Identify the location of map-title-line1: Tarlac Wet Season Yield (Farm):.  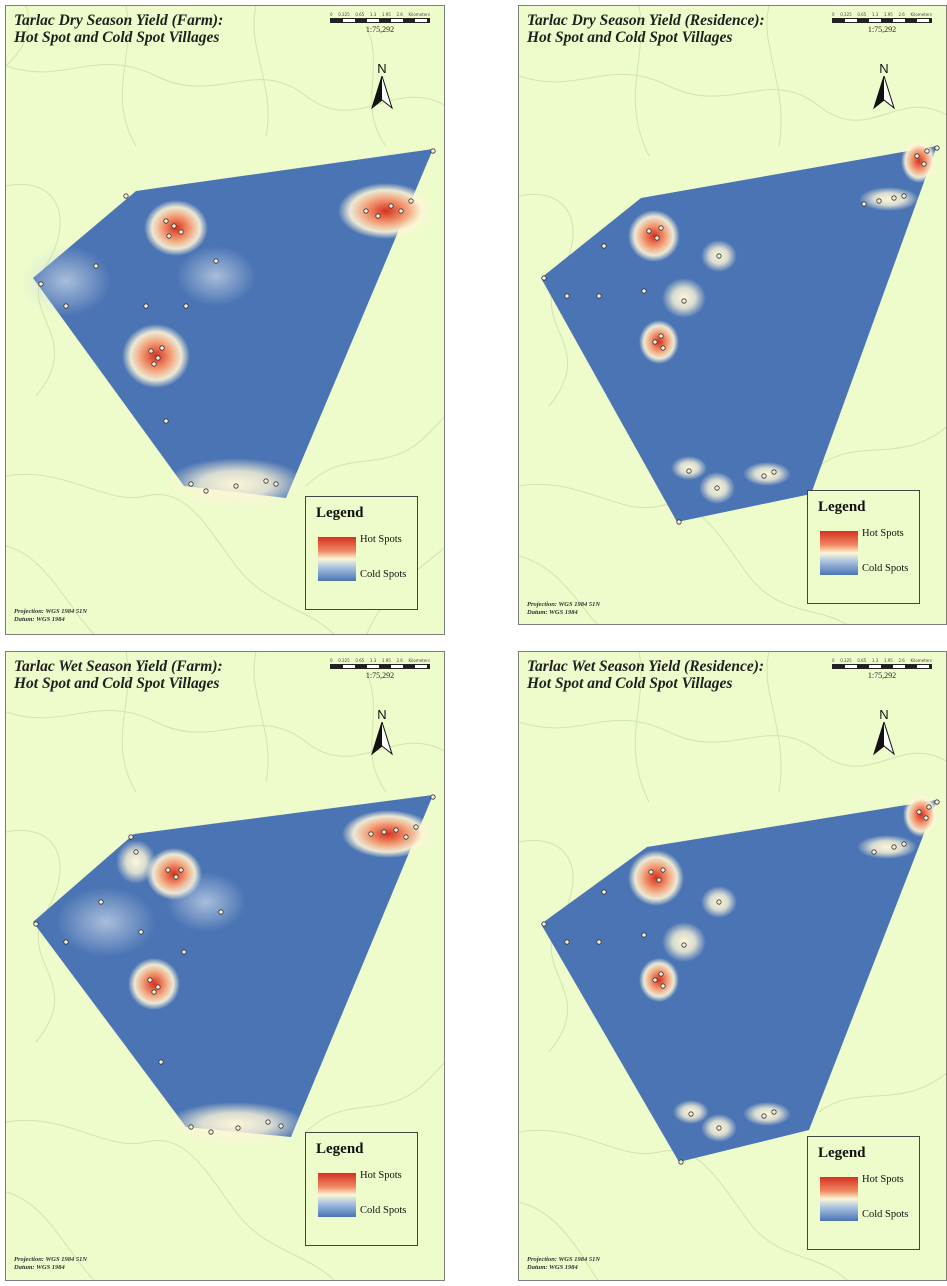
(118, 666).